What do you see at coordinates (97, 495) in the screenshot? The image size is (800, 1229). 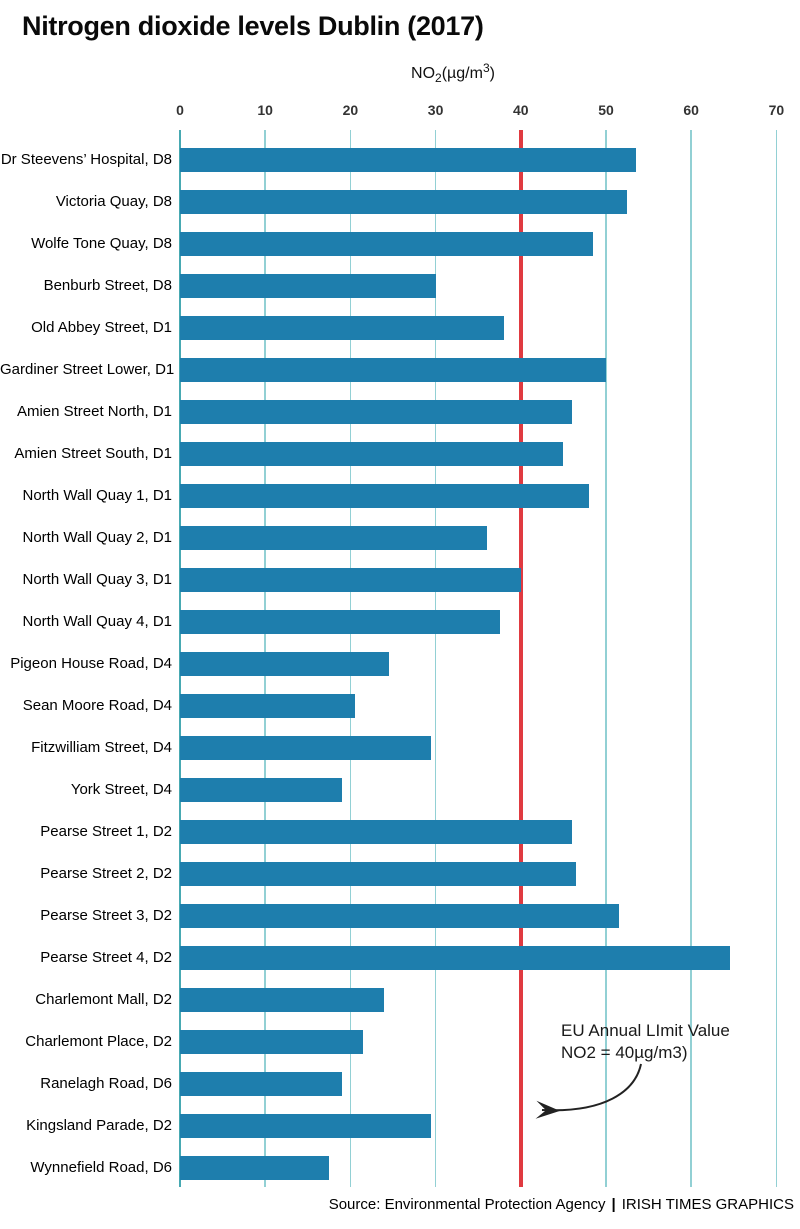 I see `bar-label: North Wall Quay 1, D1` at bounding box center [97, 495].